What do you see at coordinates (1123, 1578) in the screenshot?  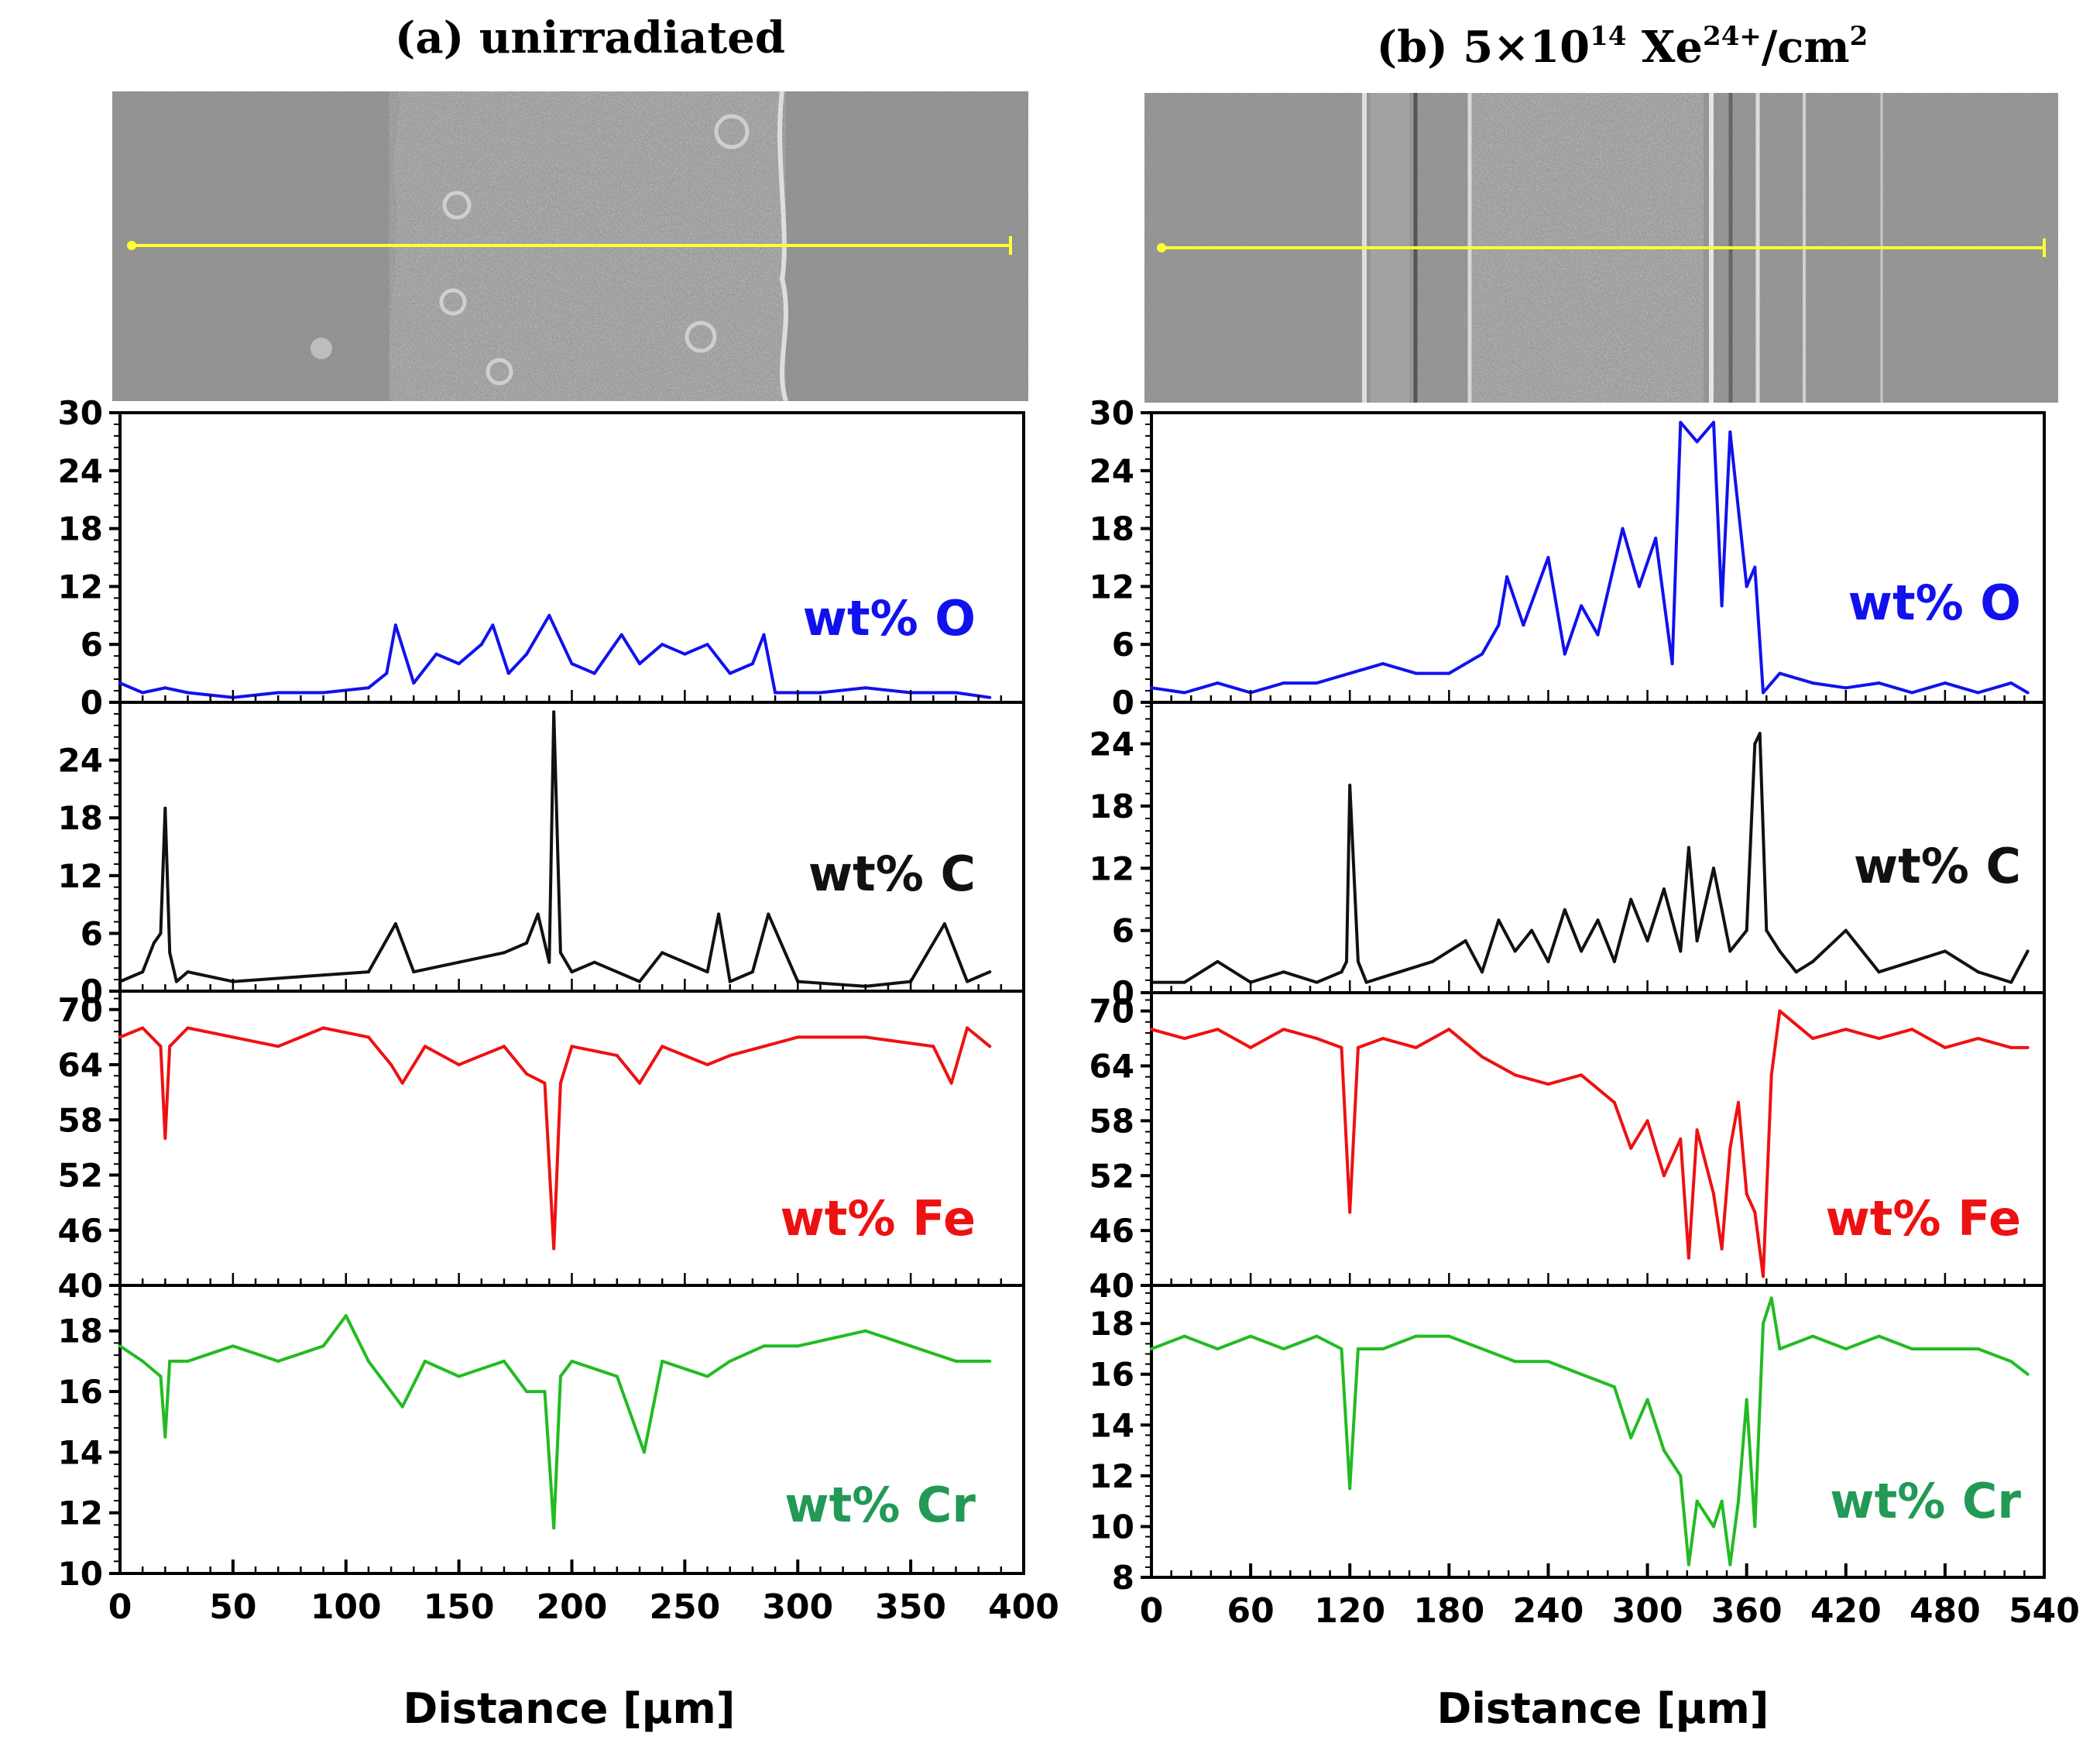 I see `y-tick-label: 8` at bounding box center [1123, 1578].